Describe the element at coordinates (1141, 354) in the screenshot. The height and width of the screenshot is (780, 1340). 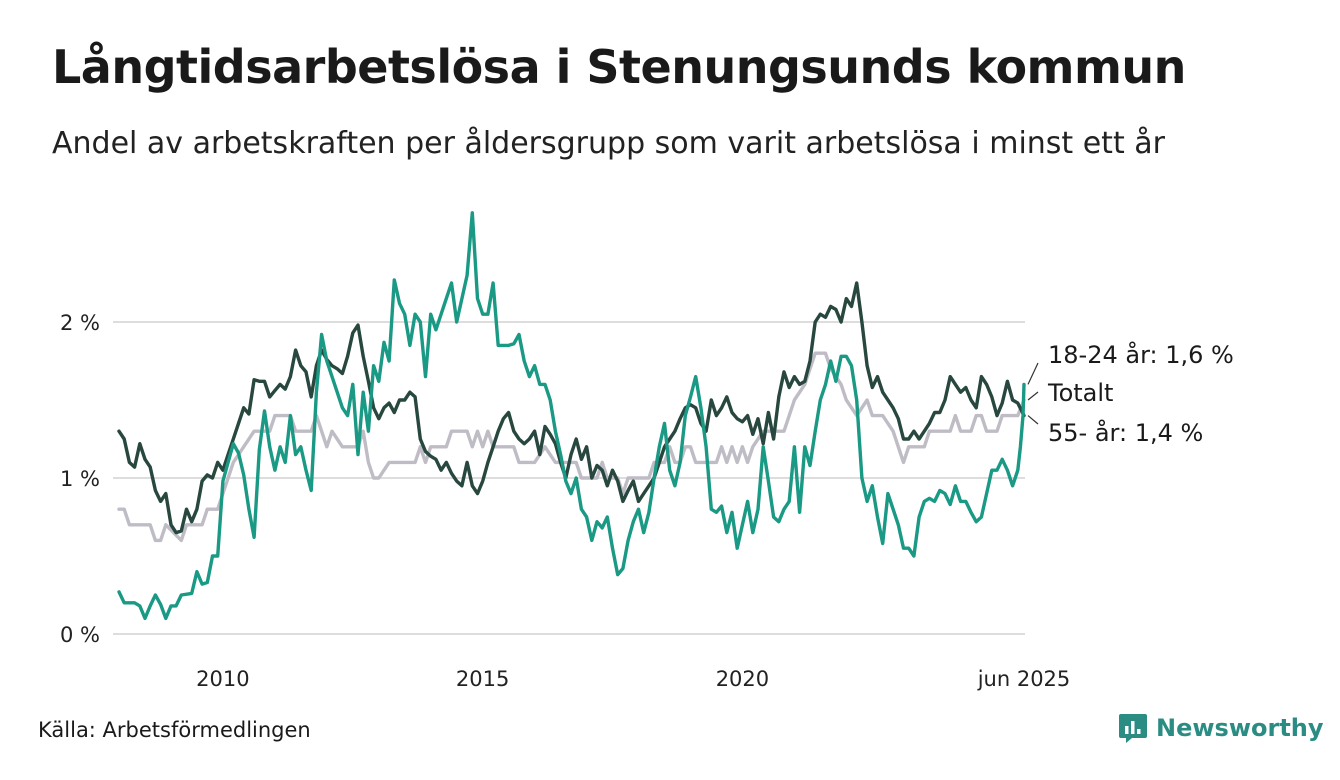
I see `series-label-youth: 18-24 år: 1,6 %` at that location.